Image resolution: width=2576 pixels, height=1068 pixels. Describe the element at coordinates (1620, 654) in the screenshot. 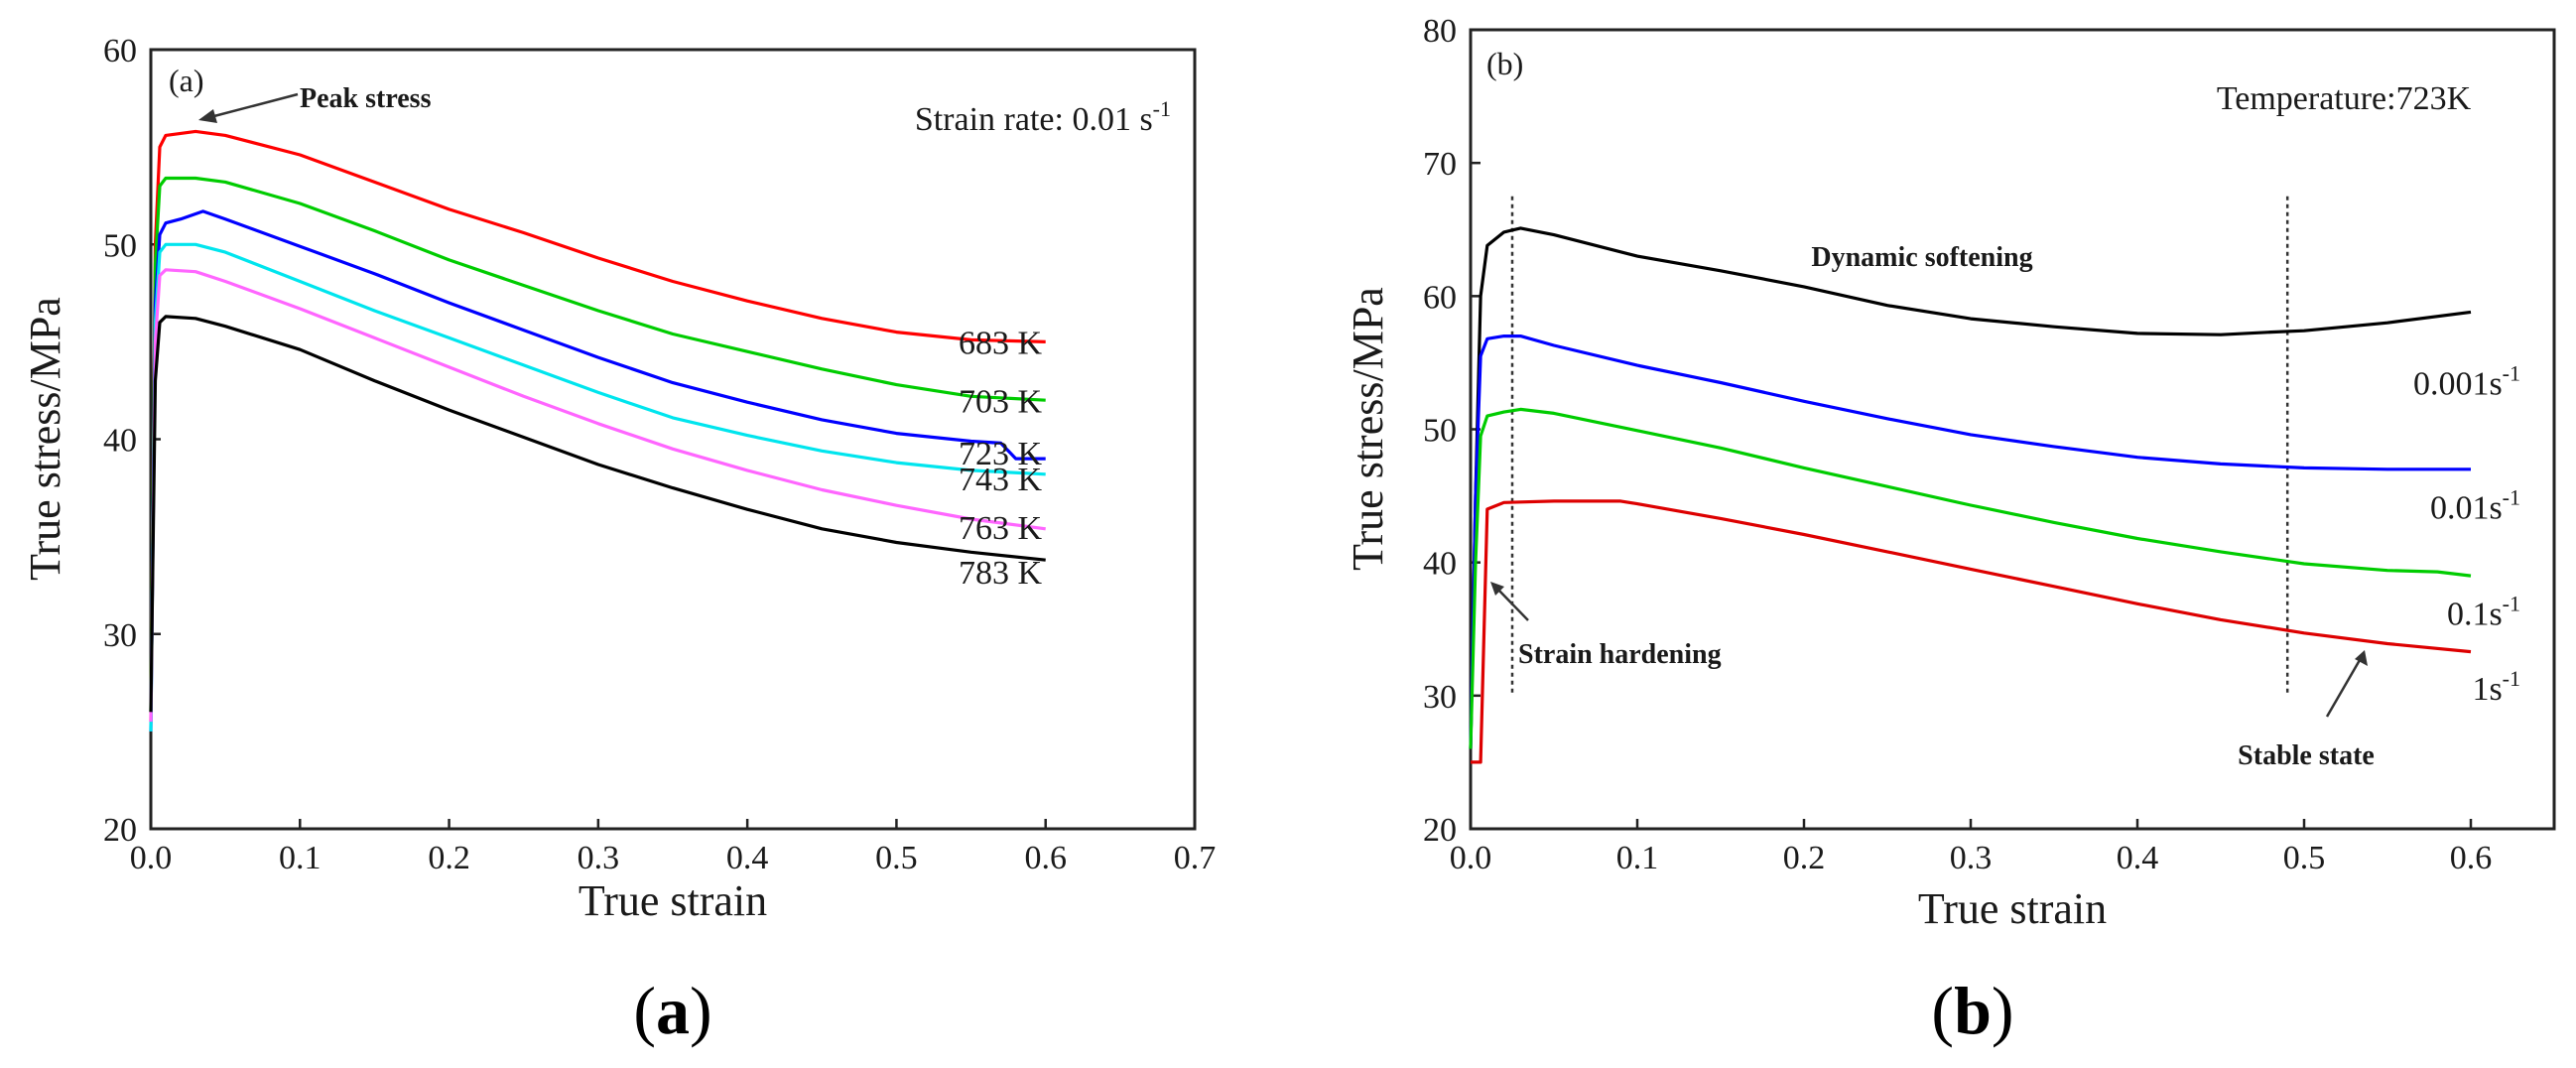

I see `strain-hardening-label: Strain hardening` at that location.